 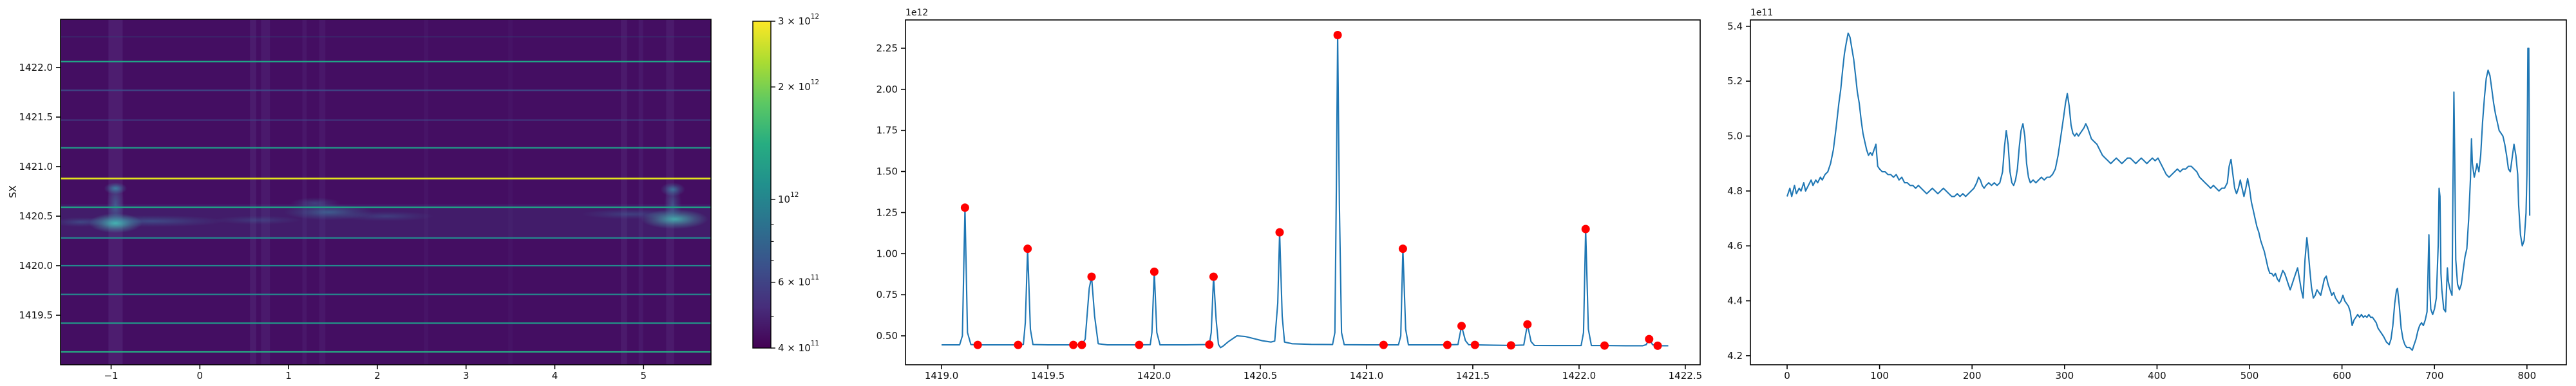 What do you see at coordinates (916, 13) in the screenshot?
I see `axis-offset-label: 1e12` at bounding box center [916, 13].